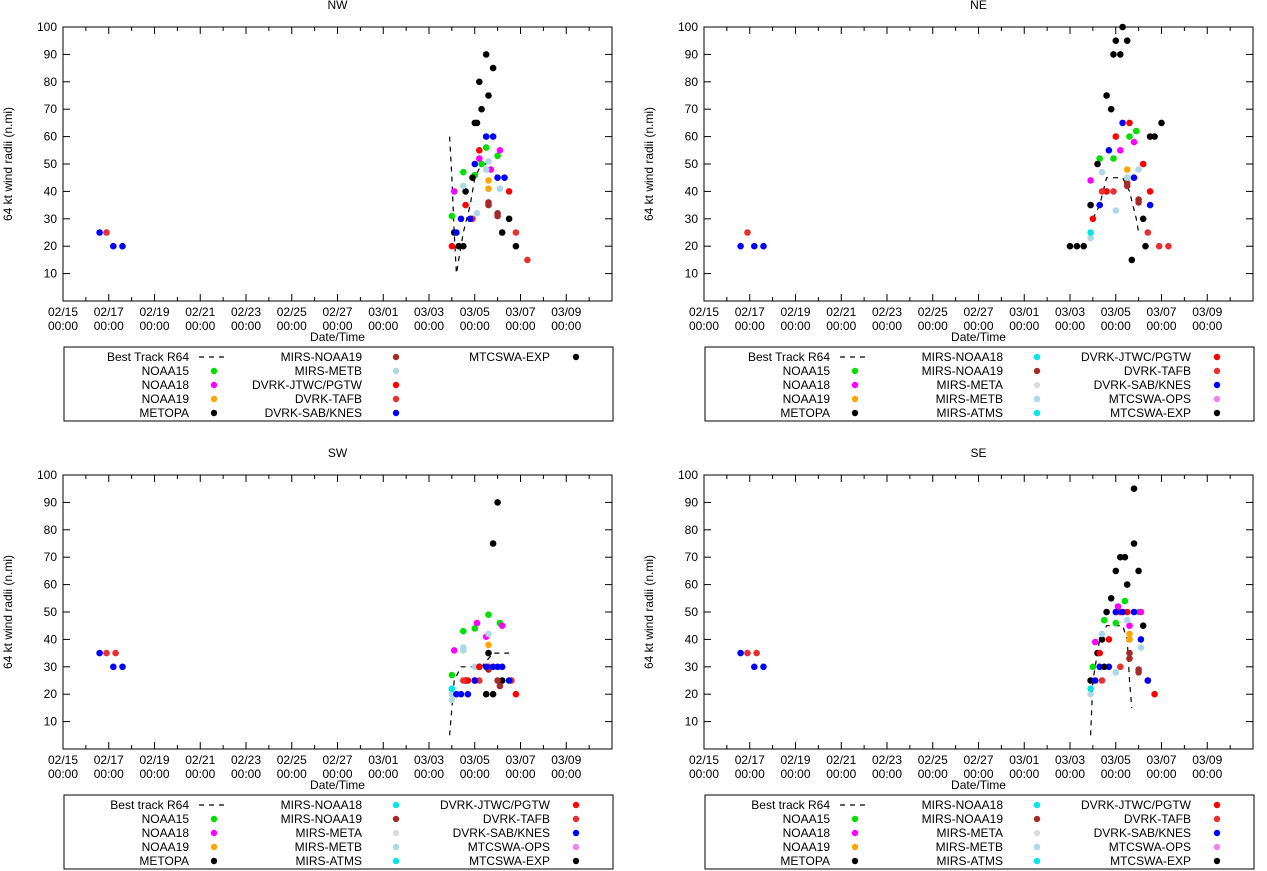 The image size is (1267, 871). What do you see at coordinates (807, 833) in the screenshot?
I see `legend-label: NOAA18` at bounding box center [807, 833].